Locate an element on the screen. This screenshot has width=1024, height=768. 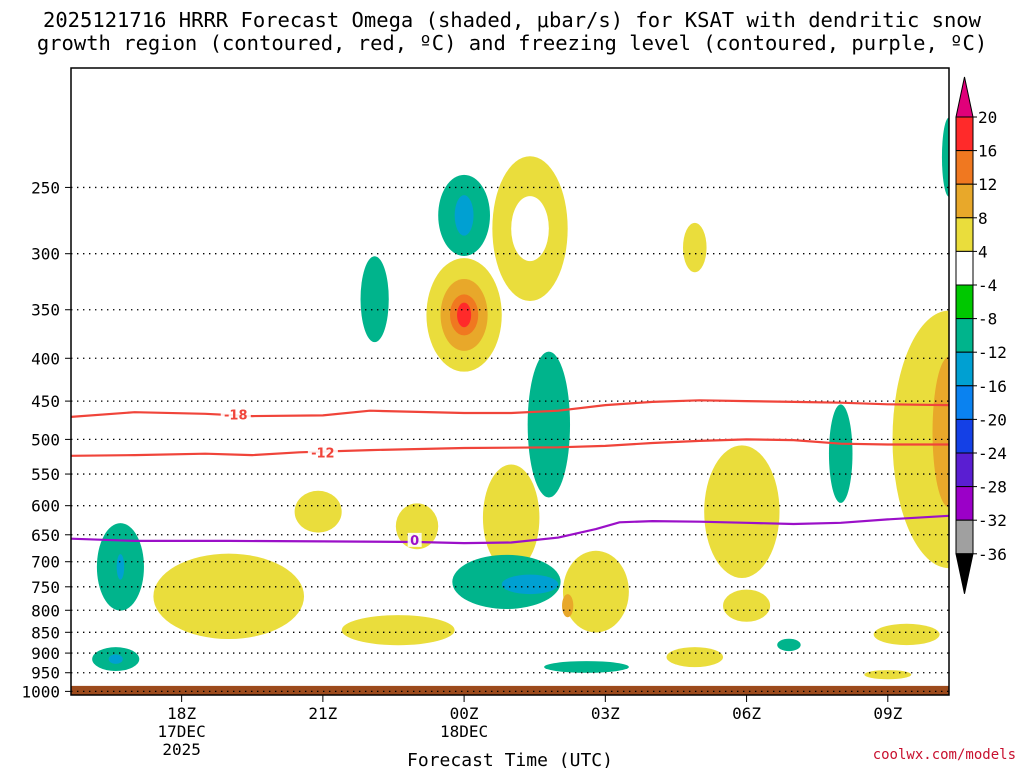
colorbar-top-arrow is located at coordinates (964, 97).